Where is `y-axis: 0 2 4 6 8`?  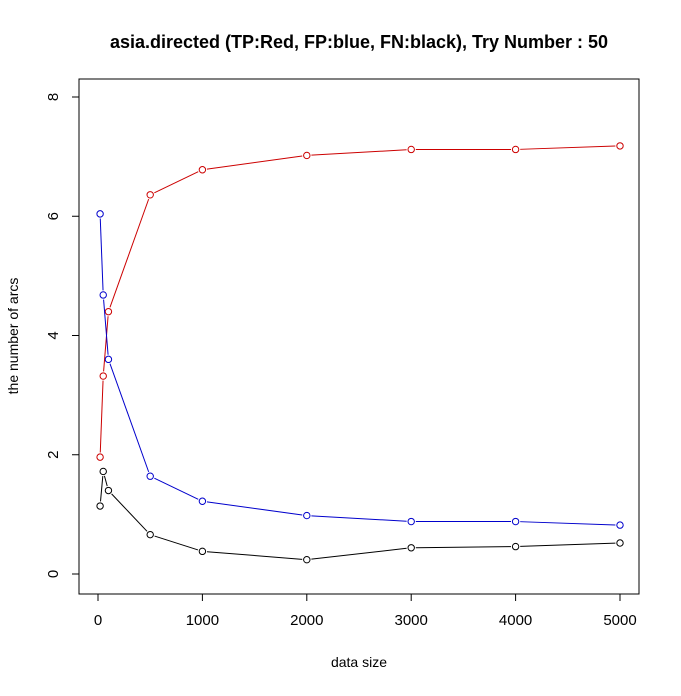
y-axis: 0 2 4 6 8 is located at coordinates (62, 335).